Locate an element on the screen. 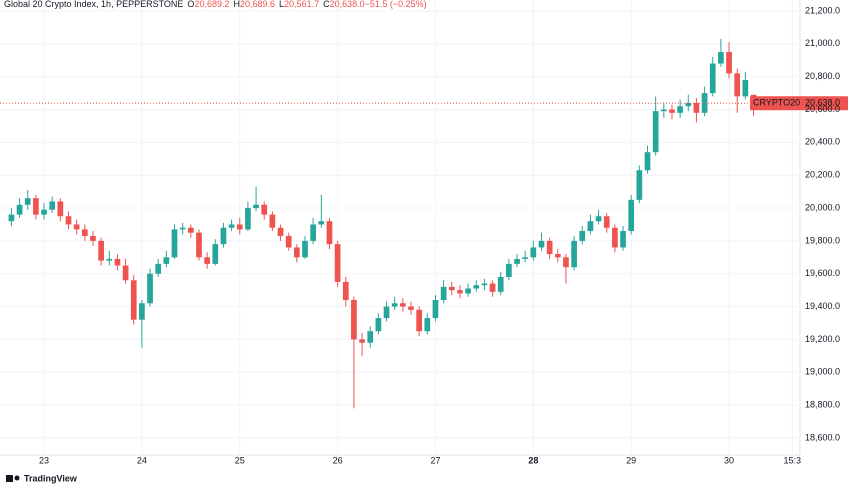  x-tick-label: 27 is located at coordinates (435, 460).